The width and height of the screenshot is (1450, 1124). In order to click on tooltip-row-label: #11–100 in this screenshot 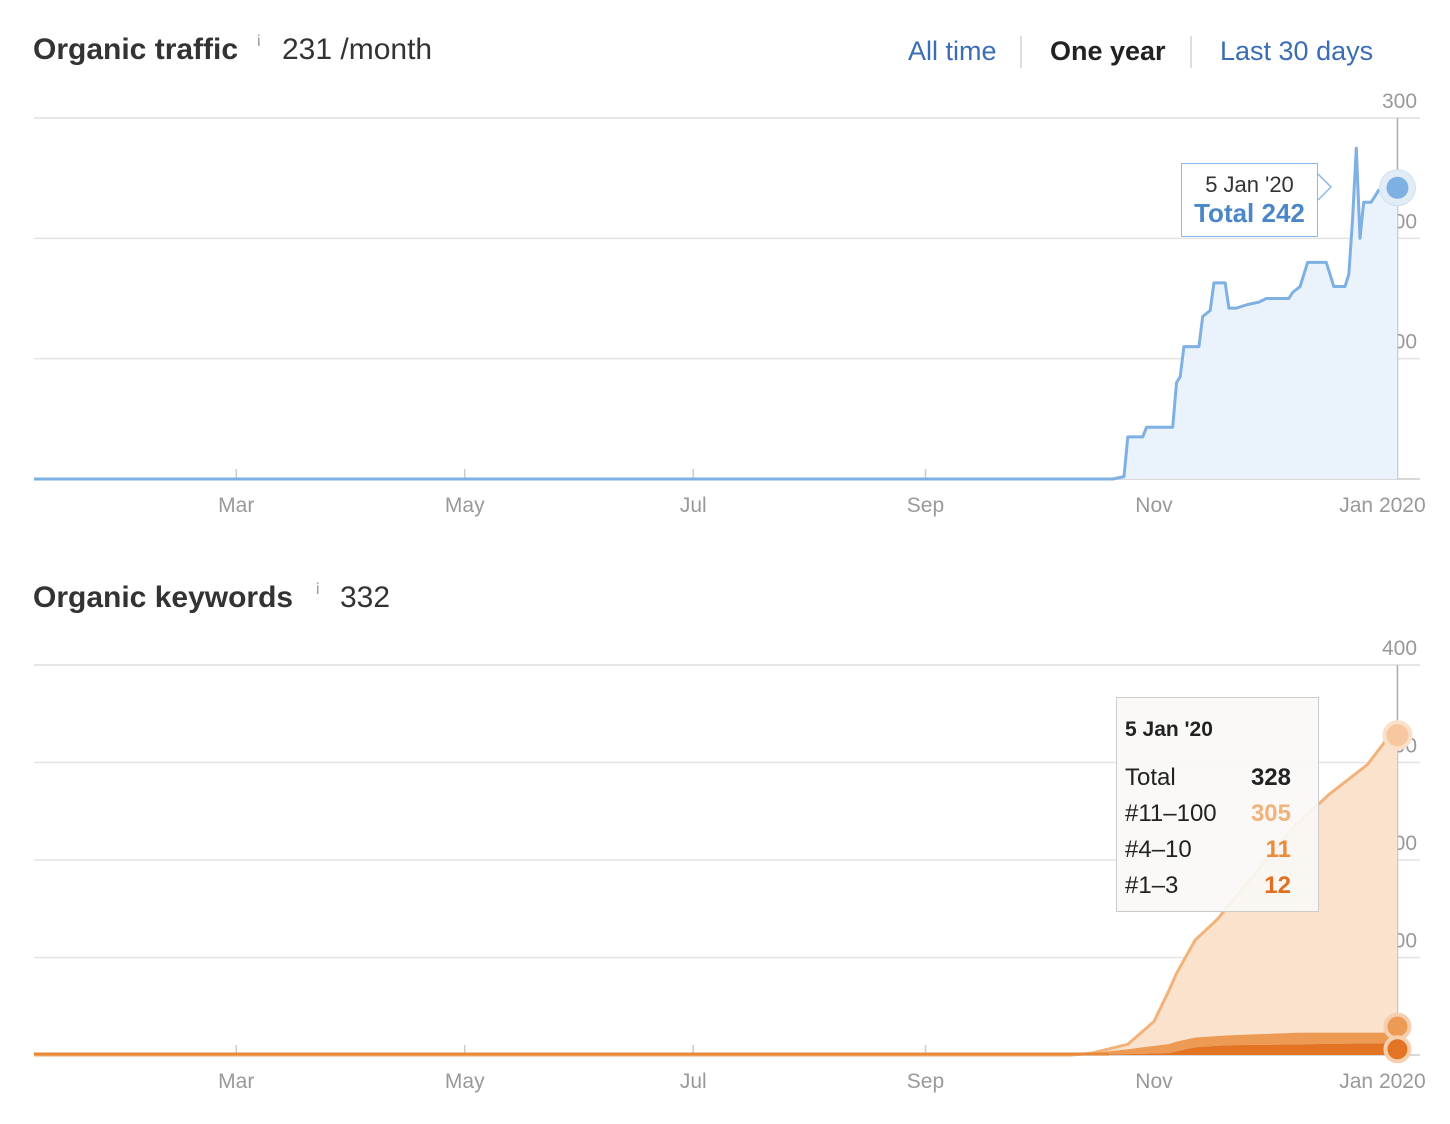, I will do `click(1171, 813)`.